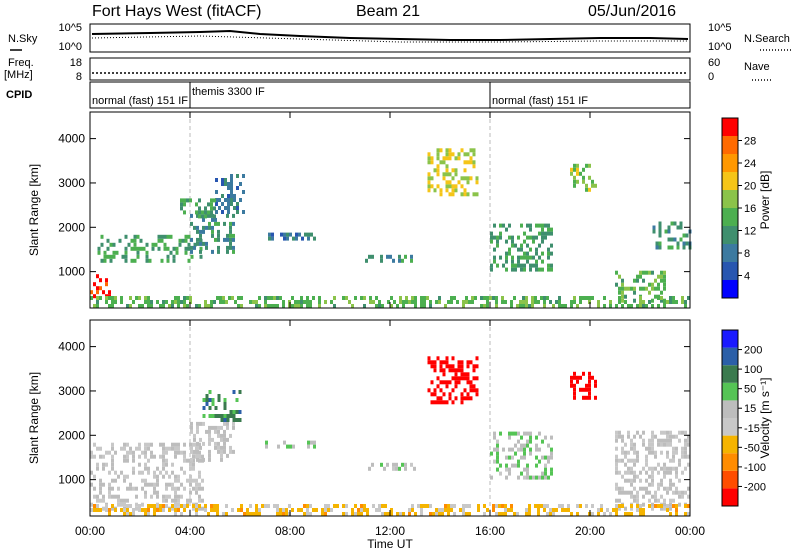 This screenshot has height=554, width=800. What do you see at coordinates (34, 210) in the screenshot?
I see `power-ylabel: Slant Range [km]` at bounding box center [34, 210].